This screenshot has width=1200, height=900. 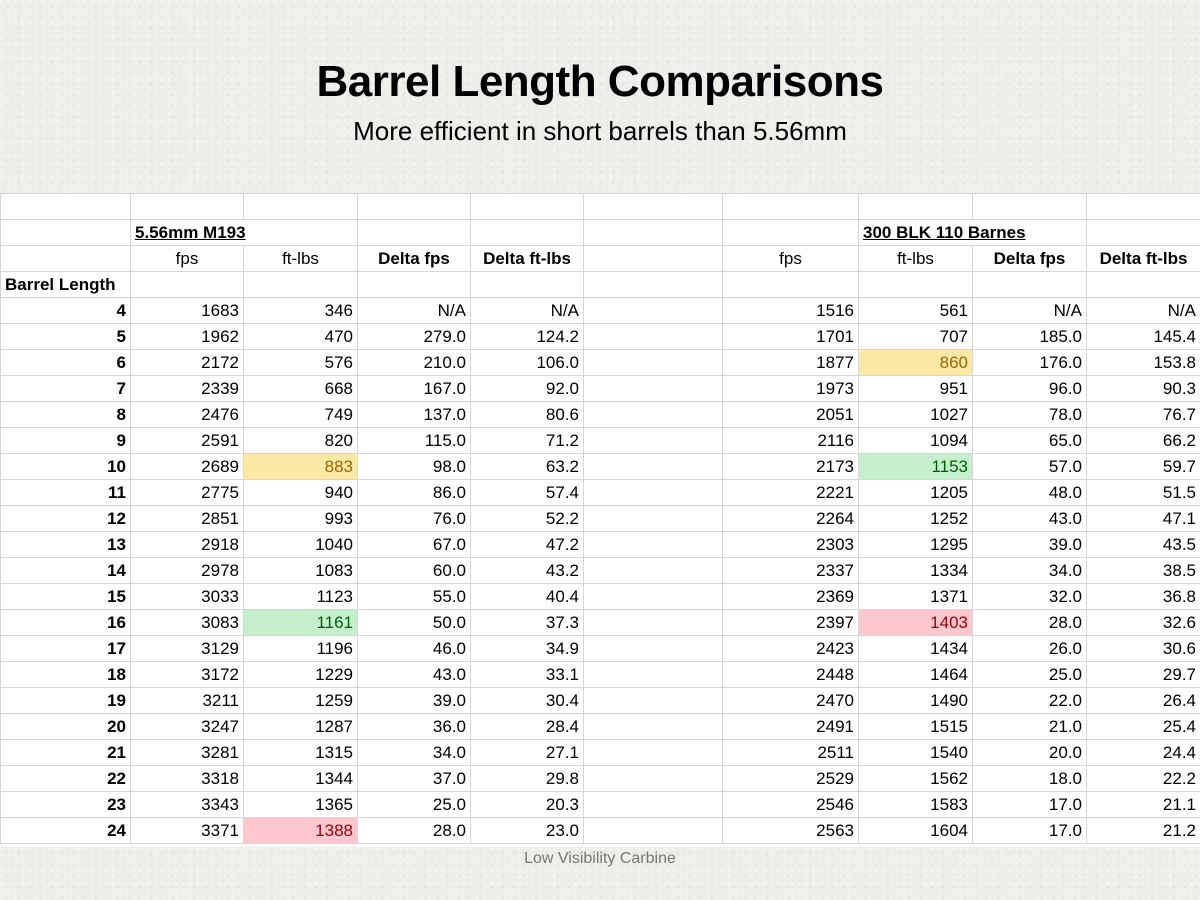 What do you see at coordinates (1029, 726) in the screenshot?
I see `blk-delta-fps-cell: 21.0` at bounding box center [1029, 726].